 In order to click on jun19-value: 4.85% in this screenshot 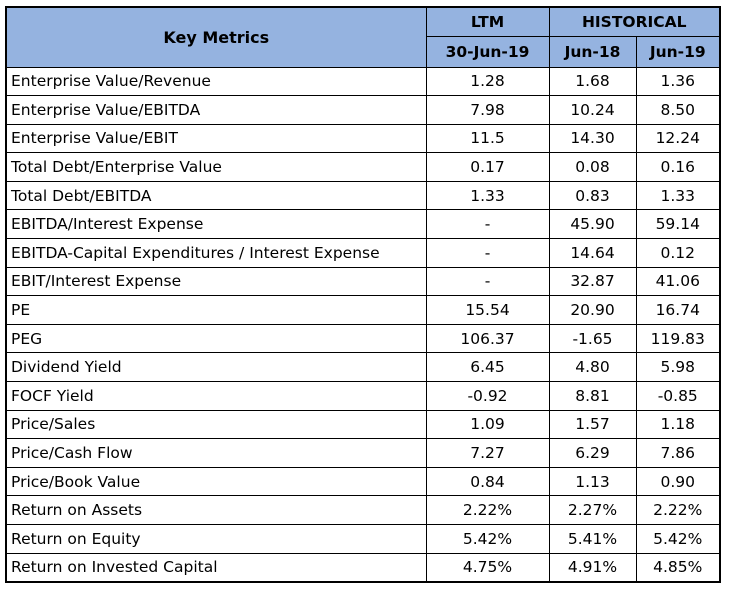, I will do `click(678, 567)`.